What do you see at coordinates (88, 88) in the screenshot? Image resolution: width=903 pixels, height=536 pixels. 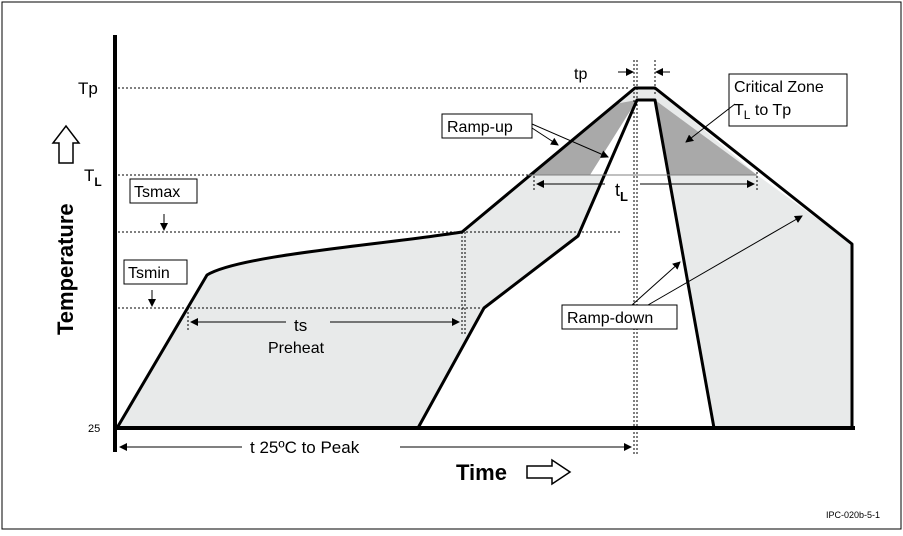 I see `tp-y-label: Tp` at bounding box center [88, 88].